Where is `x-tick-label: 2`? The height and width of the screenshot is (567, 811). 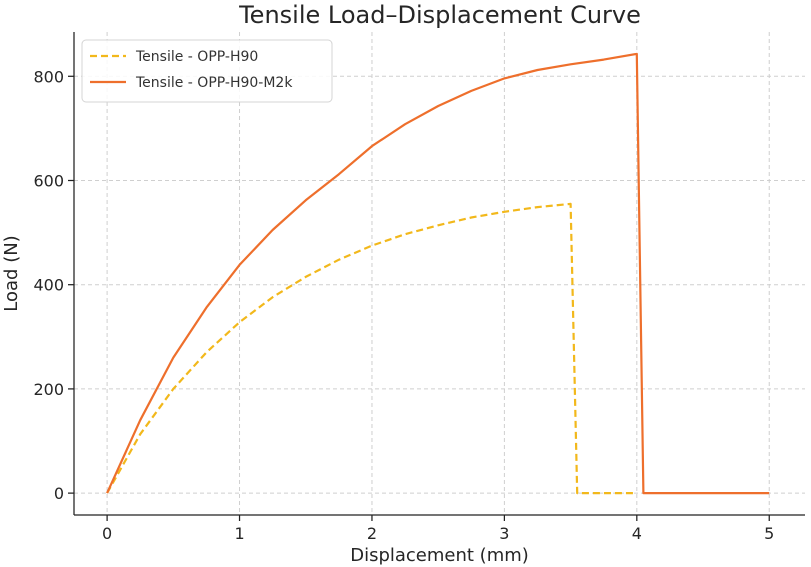
x-tick-label: 2 is located at coordinates (372, 533).